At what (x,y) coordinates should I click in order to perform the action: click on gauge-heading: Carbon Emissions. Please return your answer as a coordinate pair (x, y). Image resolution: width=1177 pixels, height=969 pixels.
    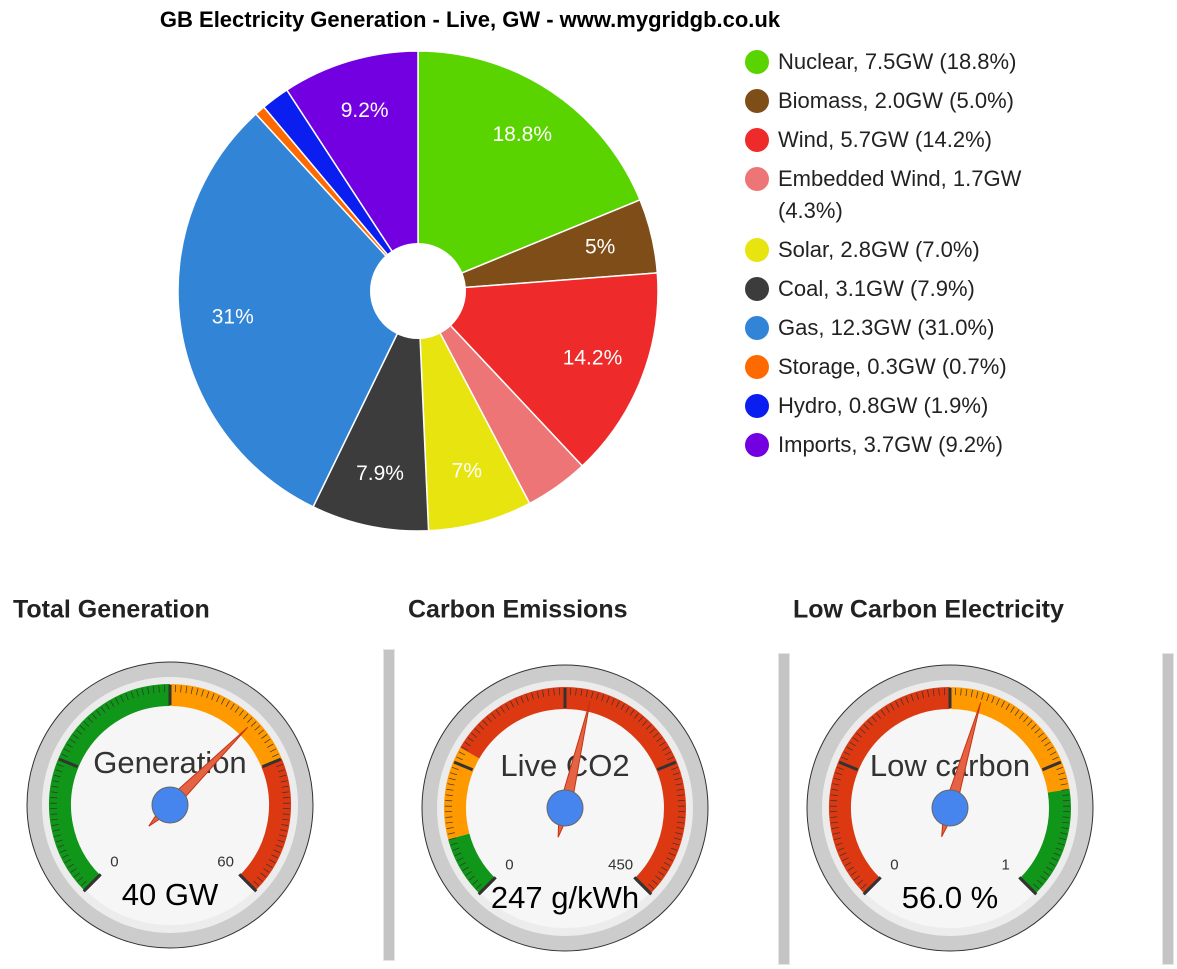
    Looking at the image, I should click on (518, 610).